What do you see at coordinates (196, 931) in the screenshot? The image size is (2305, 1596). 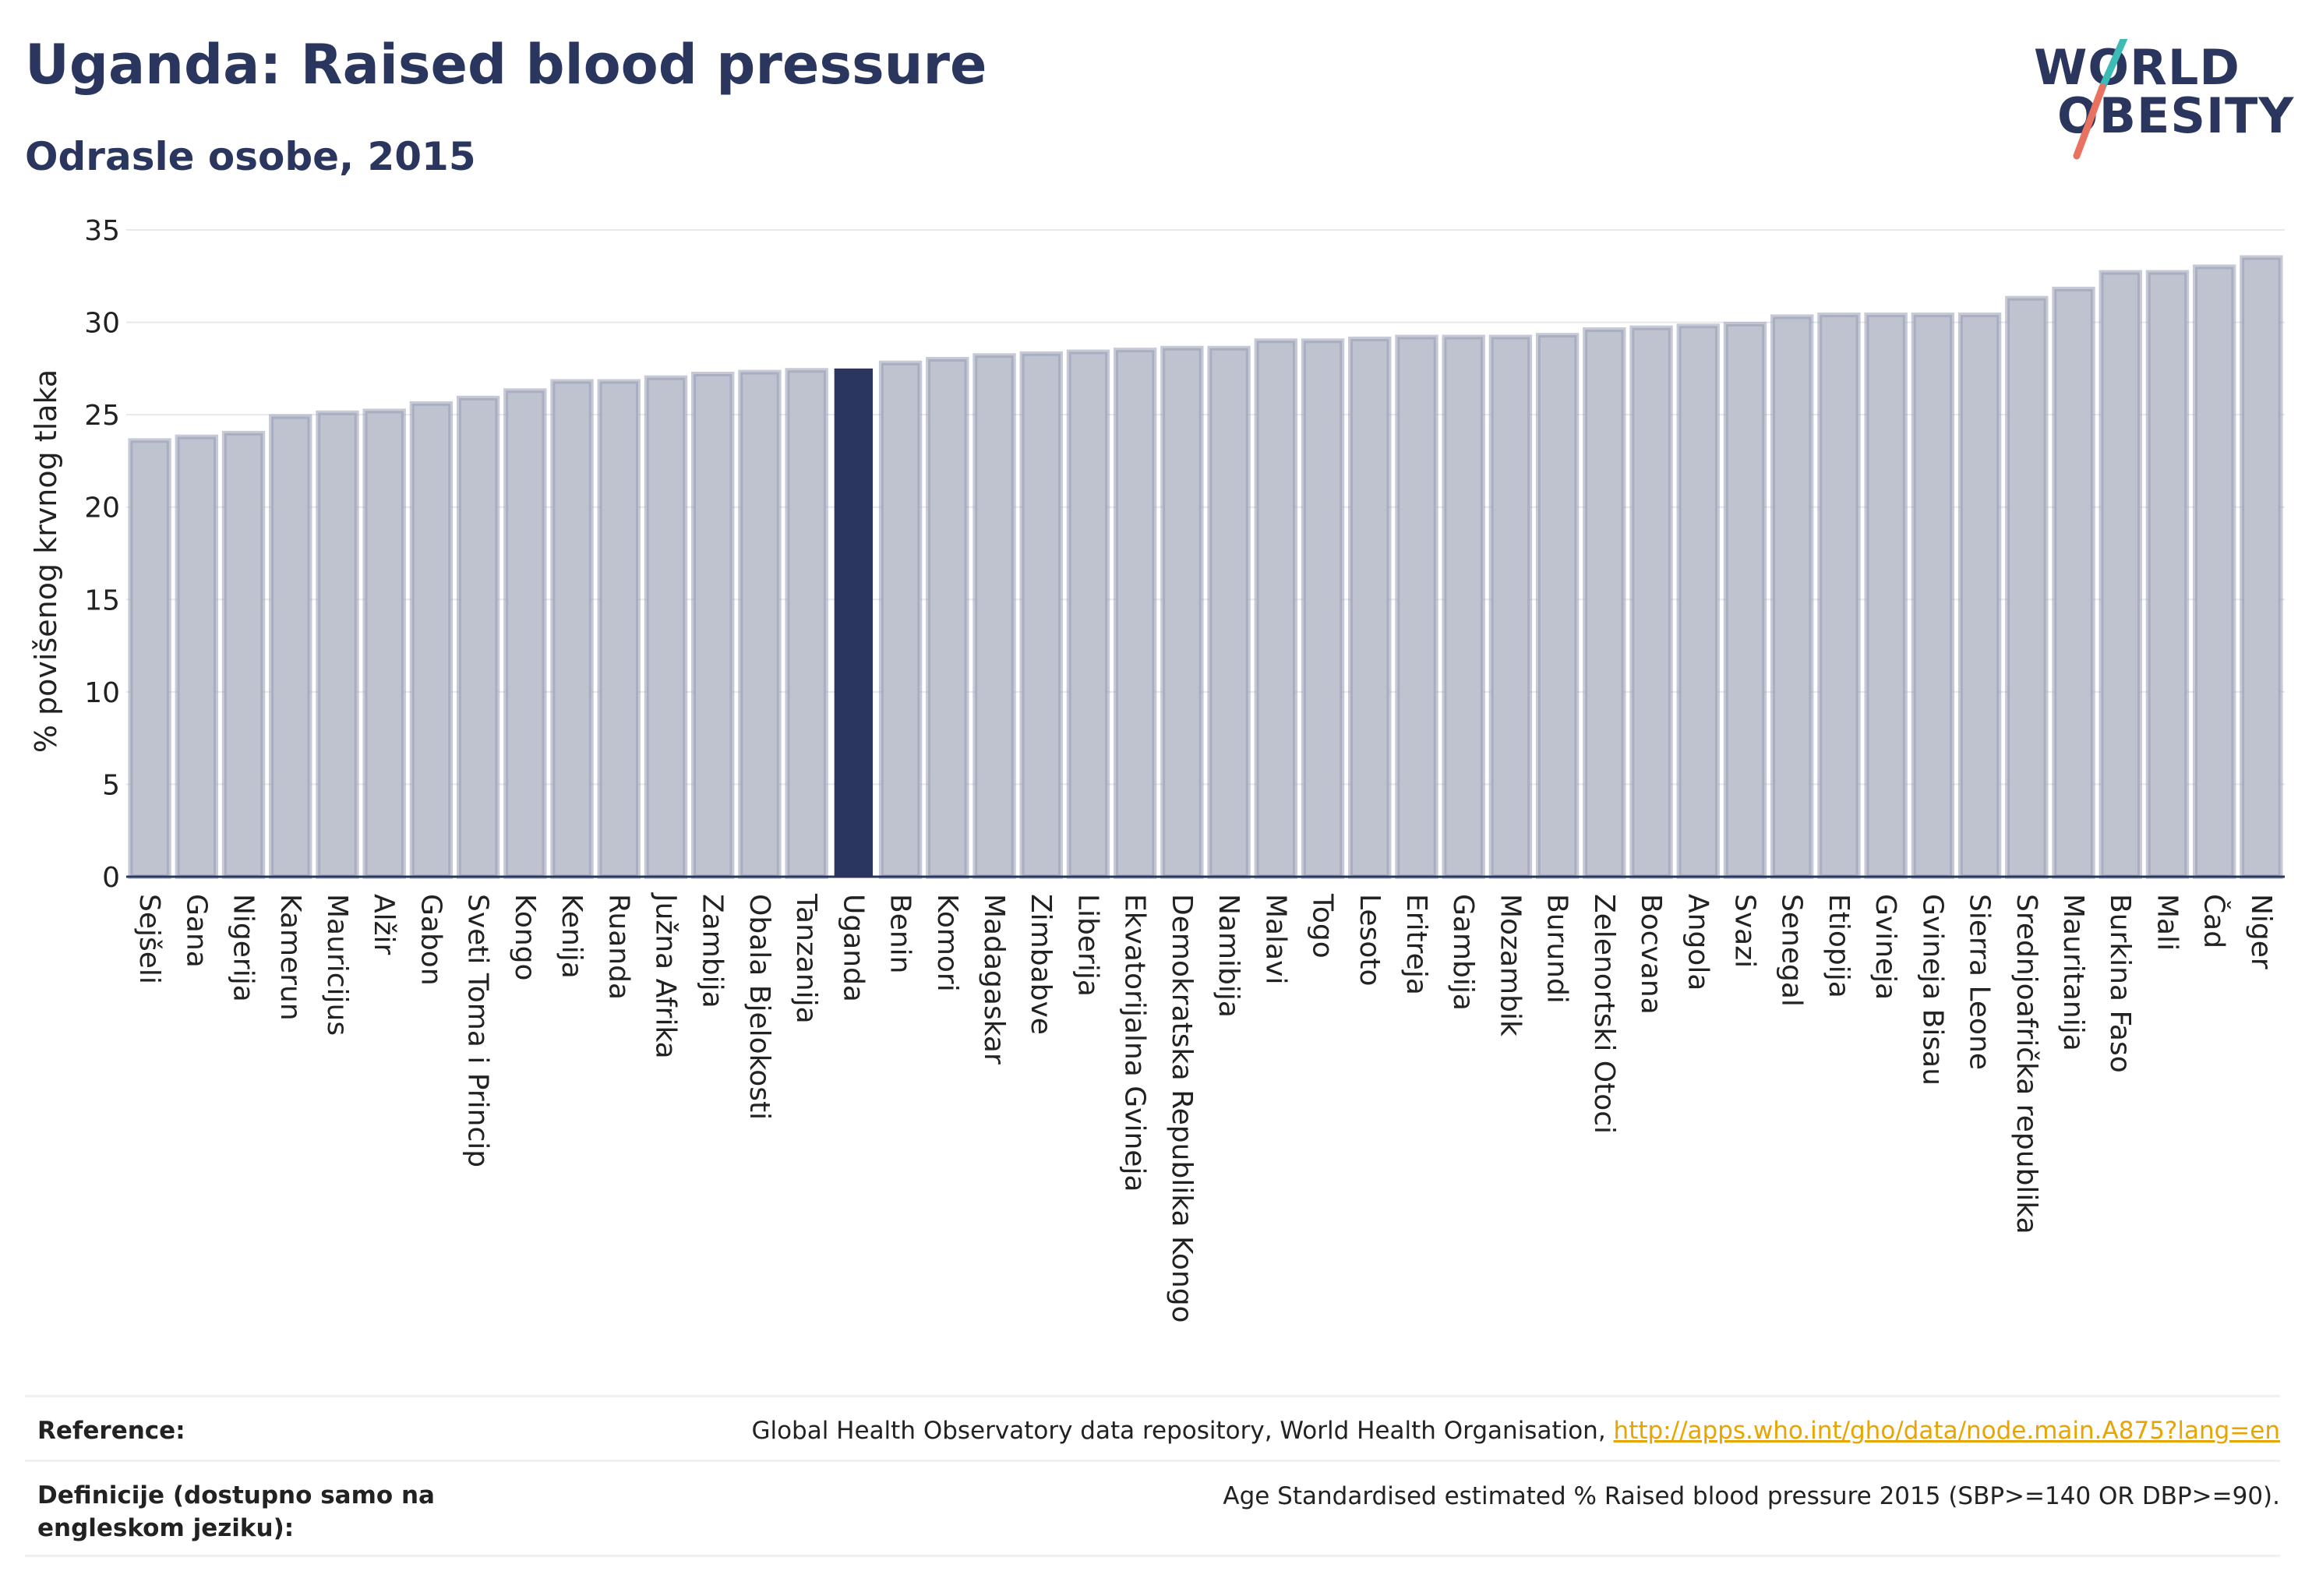 I see `x-tick-label: Gana` at bounding box center [196, 931].